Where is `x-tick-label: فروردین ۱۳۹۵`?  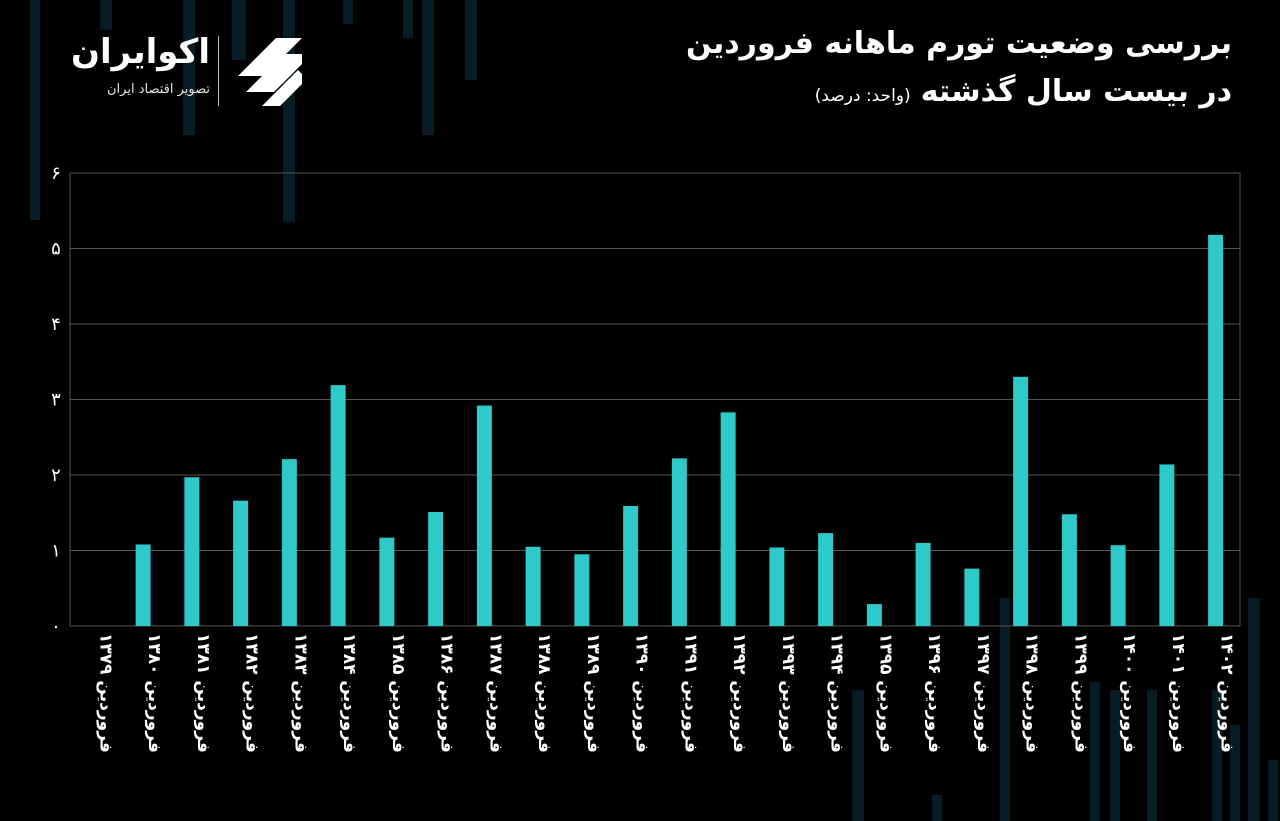 x-tick-label: فروردین ۱۳۹۵ is located at coordinates (885, 693).